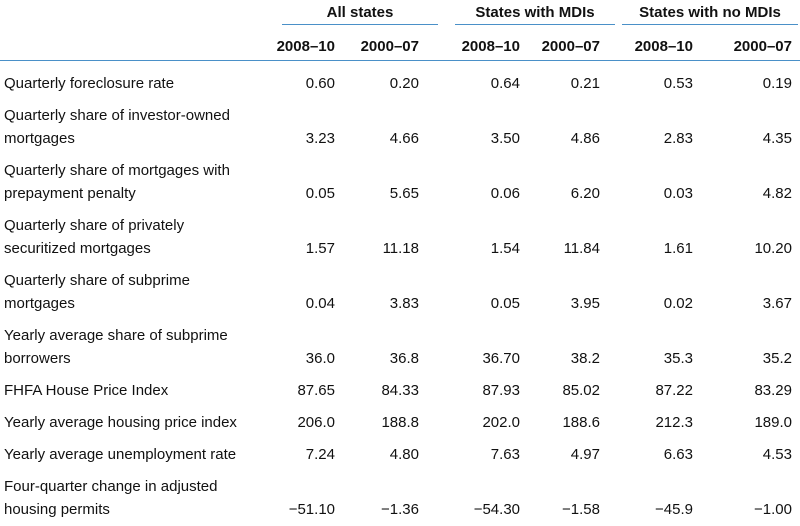 This screenshot has width=800, height=526. What do you see at coordinates (501, 358) in the screenshot?
I see `cell-value: 36.70` at bounding box center [501, 358].